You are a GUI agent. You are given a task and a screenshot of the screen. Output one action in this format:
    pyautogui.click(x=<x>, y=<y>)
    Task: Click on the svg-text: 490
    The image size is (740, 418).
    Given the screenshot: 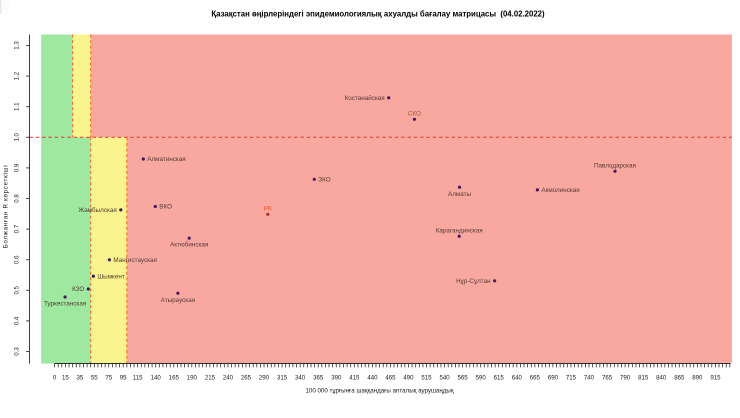 What is the action you would take?
    pyautogui.click(x=408, y=377)
    